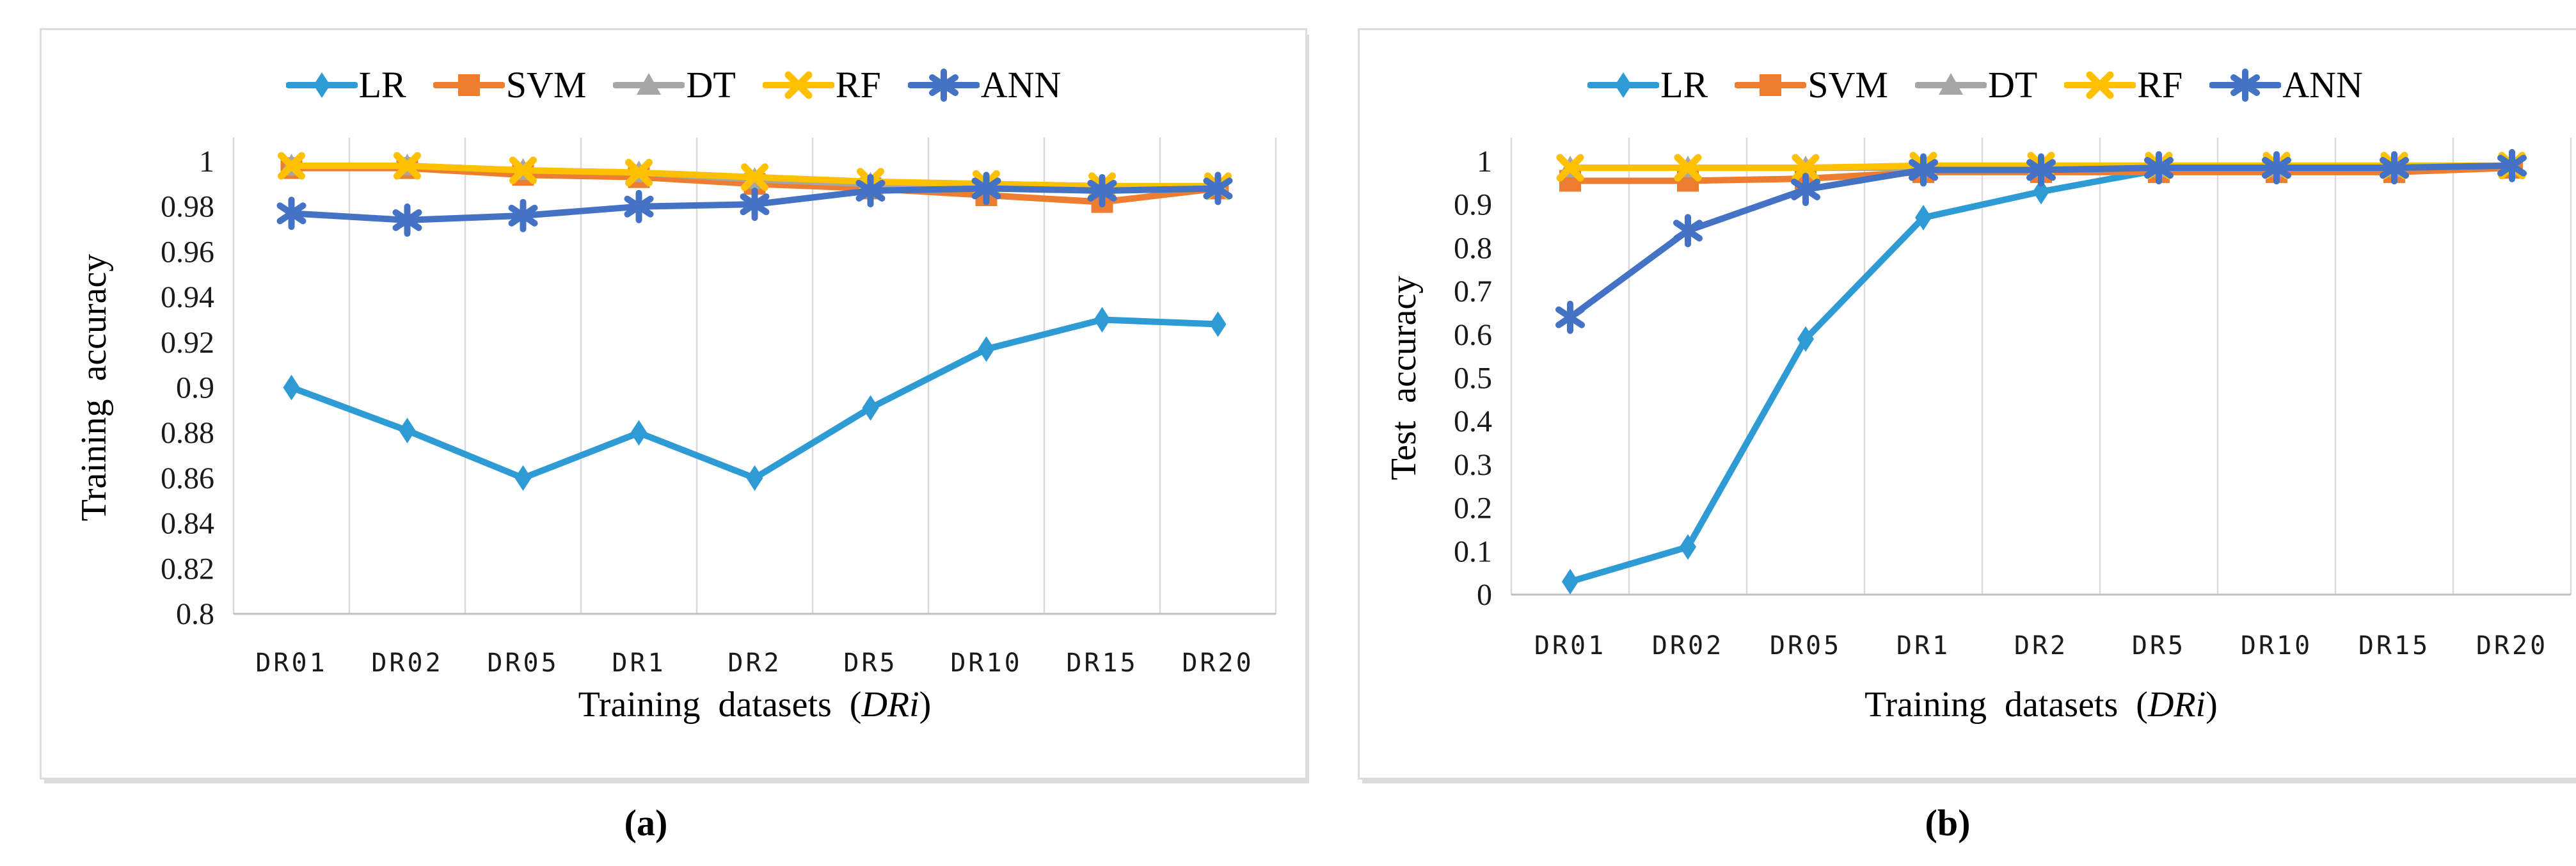 The height and width of the screenshot is (866, 2576). What do you see at coordinates (1948, 823) in the screenshot?
I see `caption-b: (b)` at bounding box center [1948, 823].